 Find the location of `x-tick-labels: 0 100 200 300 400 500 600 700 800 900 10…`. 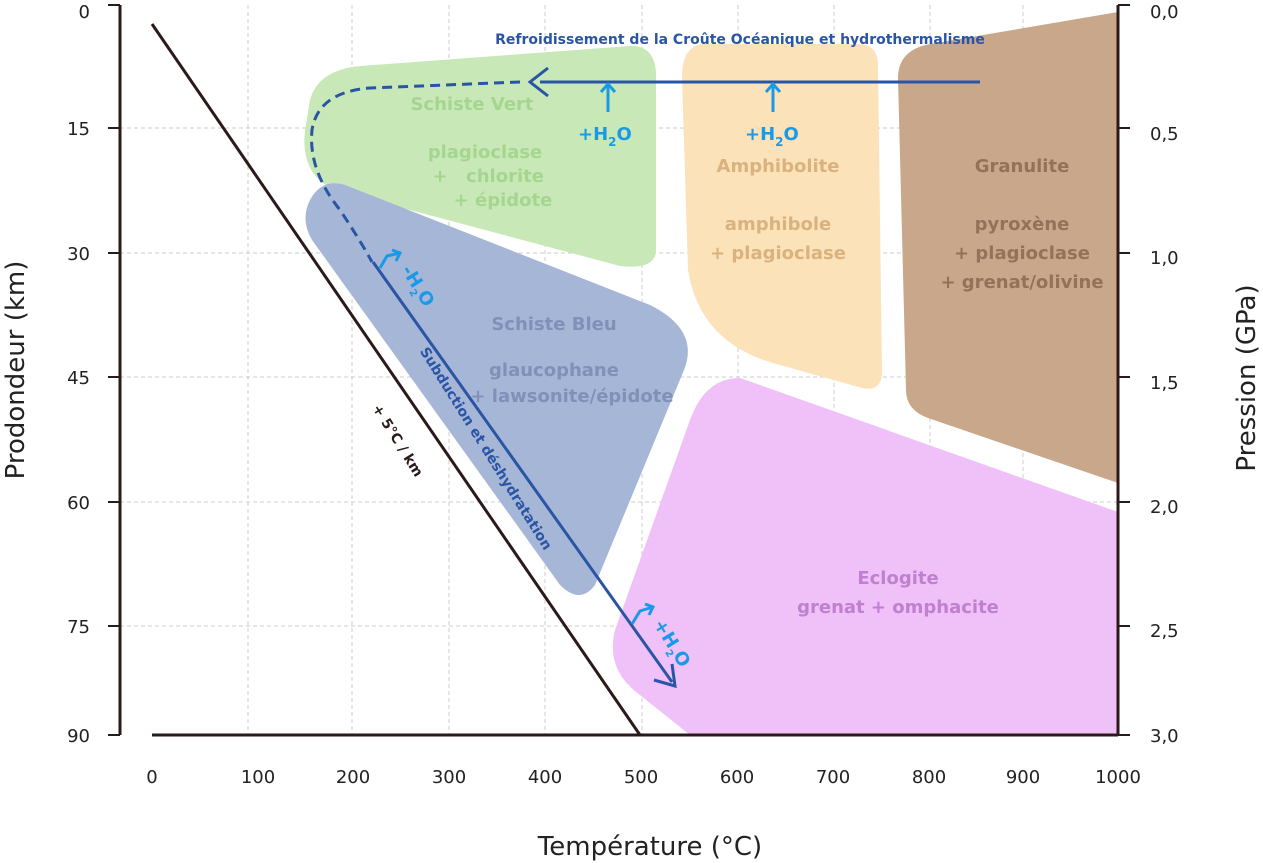

x-tick-labels: 0 100 200 300 400 500 600 700 800 900 10… is located at coordinates (643, 777).